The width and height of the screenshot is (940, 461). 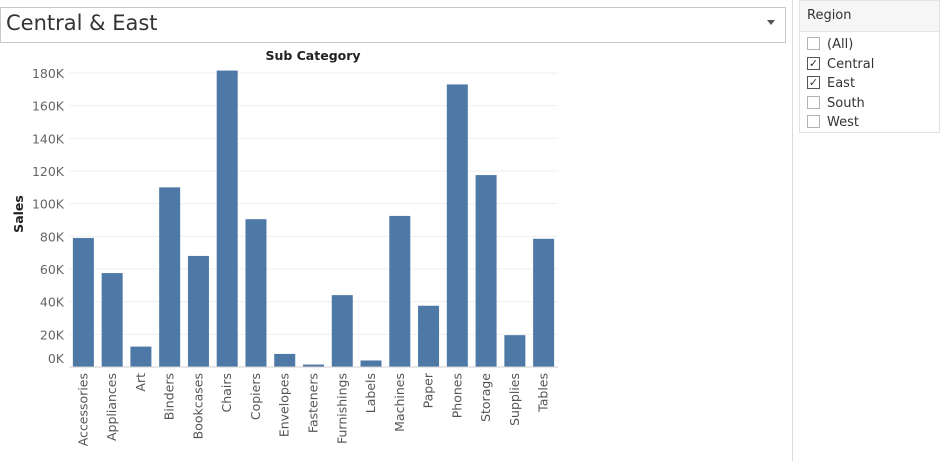 What do you see at coordinates (851, 64) in the screenshot?
I see `filter-item-label: Central` at bounding box center [851, 64].